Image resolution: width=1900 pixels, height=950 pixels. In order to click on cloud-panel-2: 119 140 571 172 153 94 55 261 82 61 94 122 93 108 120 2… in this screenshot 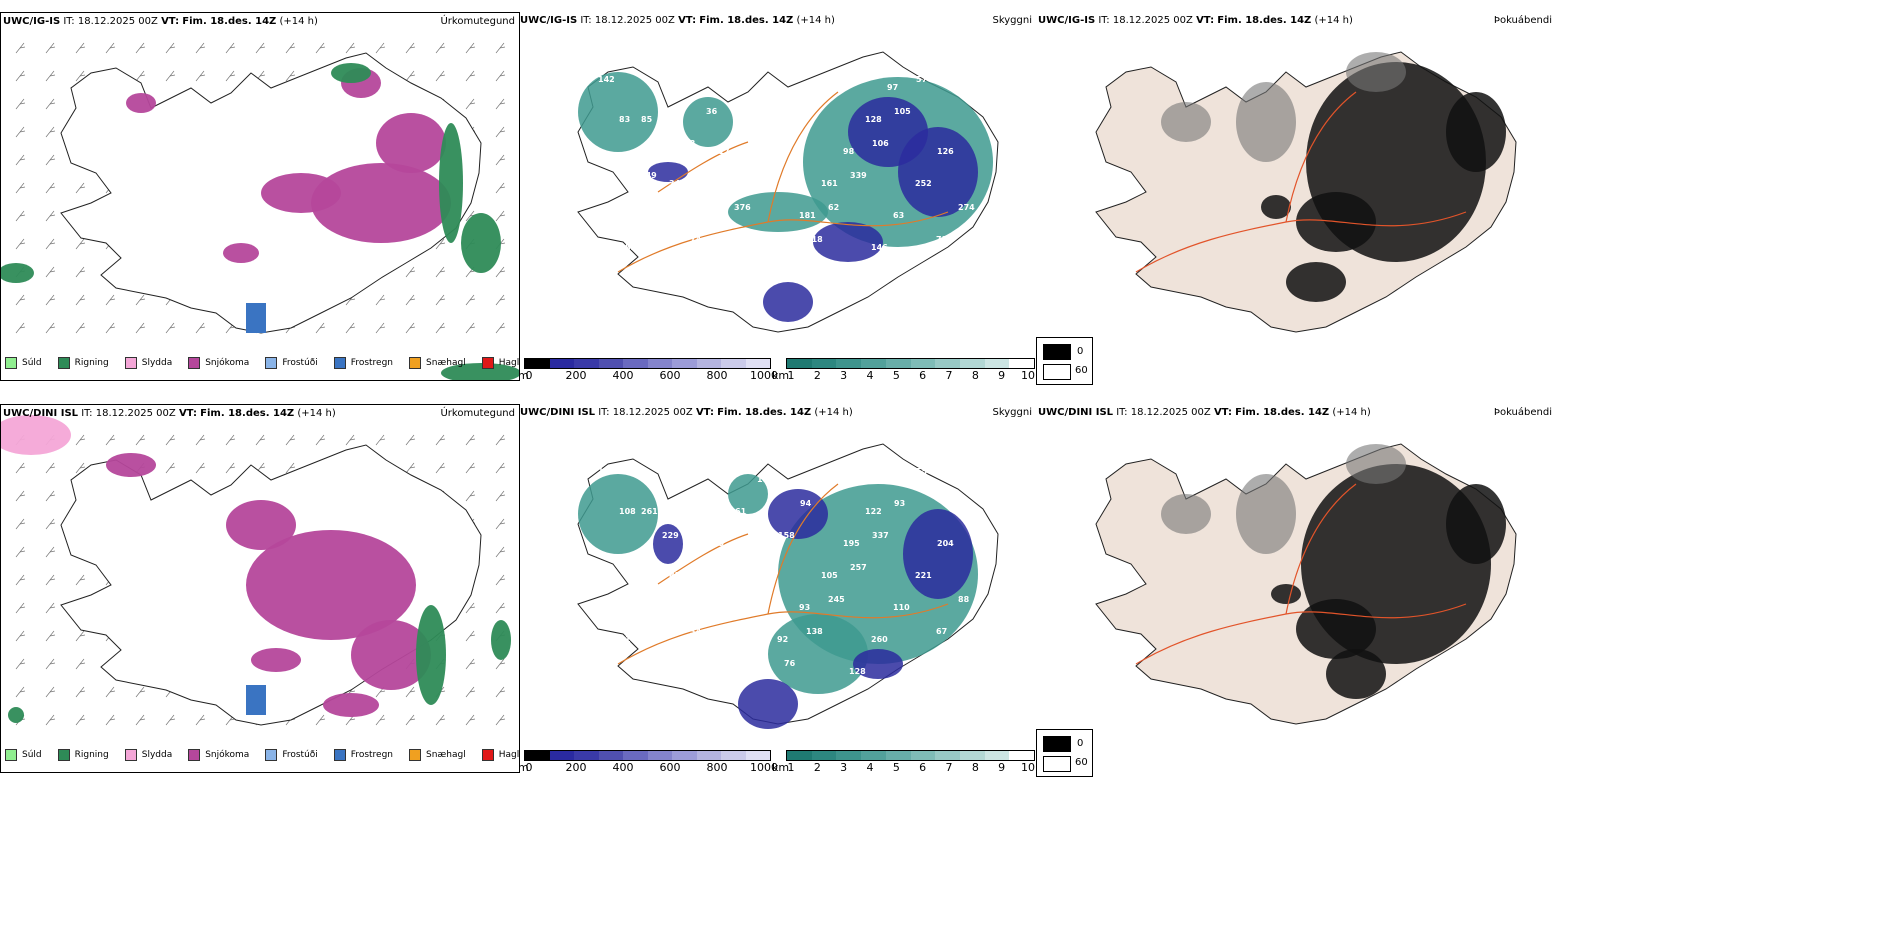, I will do `click(777, 587)`.